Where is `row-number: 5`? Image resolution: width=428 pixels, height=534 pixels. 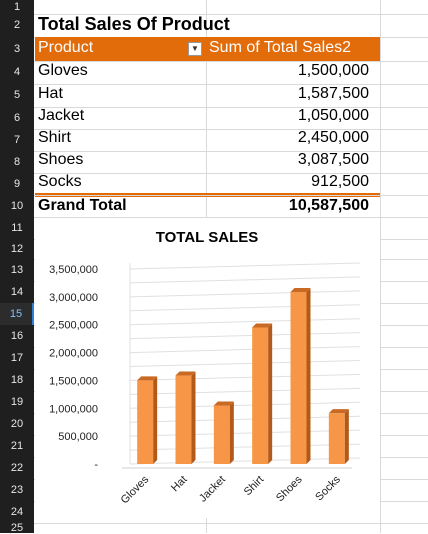
row-number: 5 is located at coordinates (17, 95).